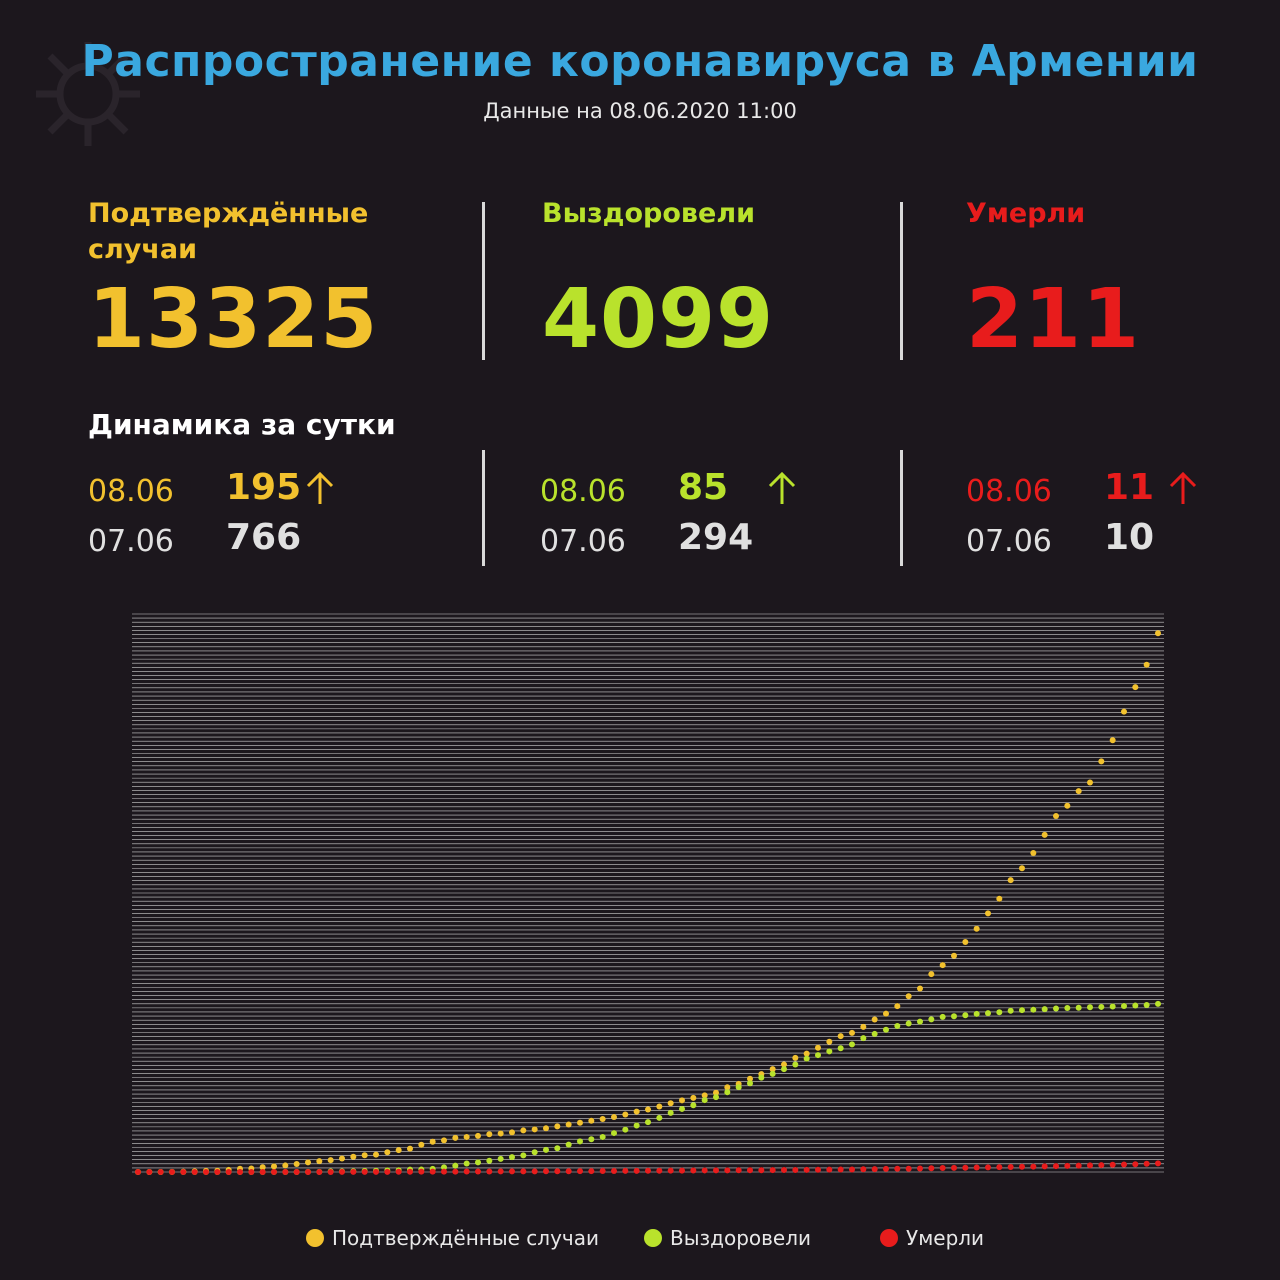 This screenshot has width=1280, height=1280. I want to click on arrow-up-icon, so click(320, 488).